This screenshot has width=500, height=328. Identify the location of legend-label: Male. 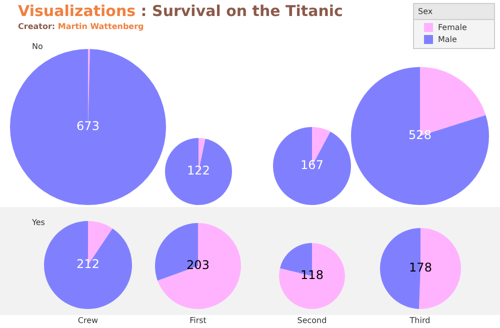
(447, 39).